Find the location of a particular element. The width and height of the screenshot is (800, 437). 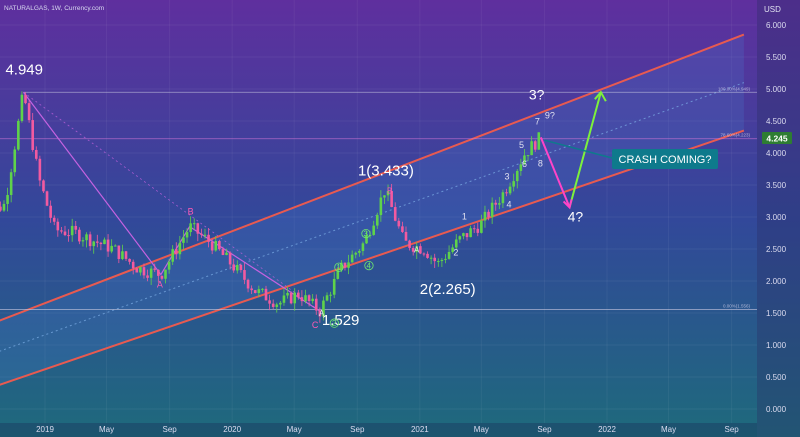

x-tick-label: May is located at coordinates (106, 429).